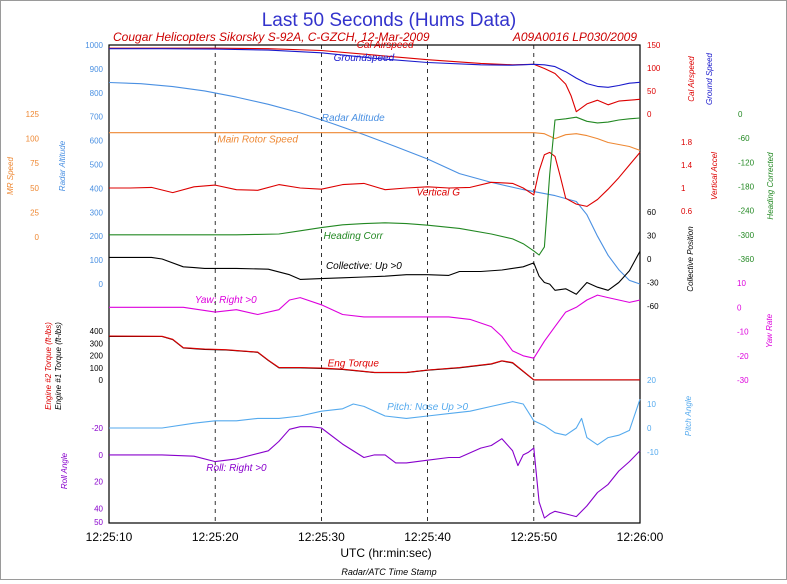 The height and width of the screenshot is (584, 787). I want to click on axis-label-yaw: Yaw Rate, so click(769, 330).